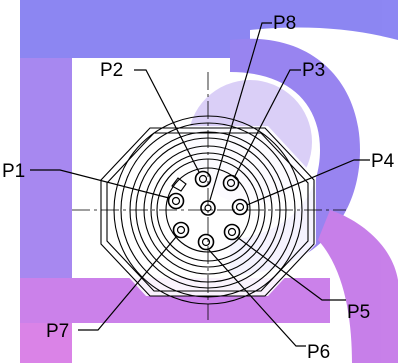 Image resolution: width=398 pixels, height=363 pixels. What do you see at coordinates (100, 184) in the screenshot?
I see `leader-p1` at bounding box center [100, 184].